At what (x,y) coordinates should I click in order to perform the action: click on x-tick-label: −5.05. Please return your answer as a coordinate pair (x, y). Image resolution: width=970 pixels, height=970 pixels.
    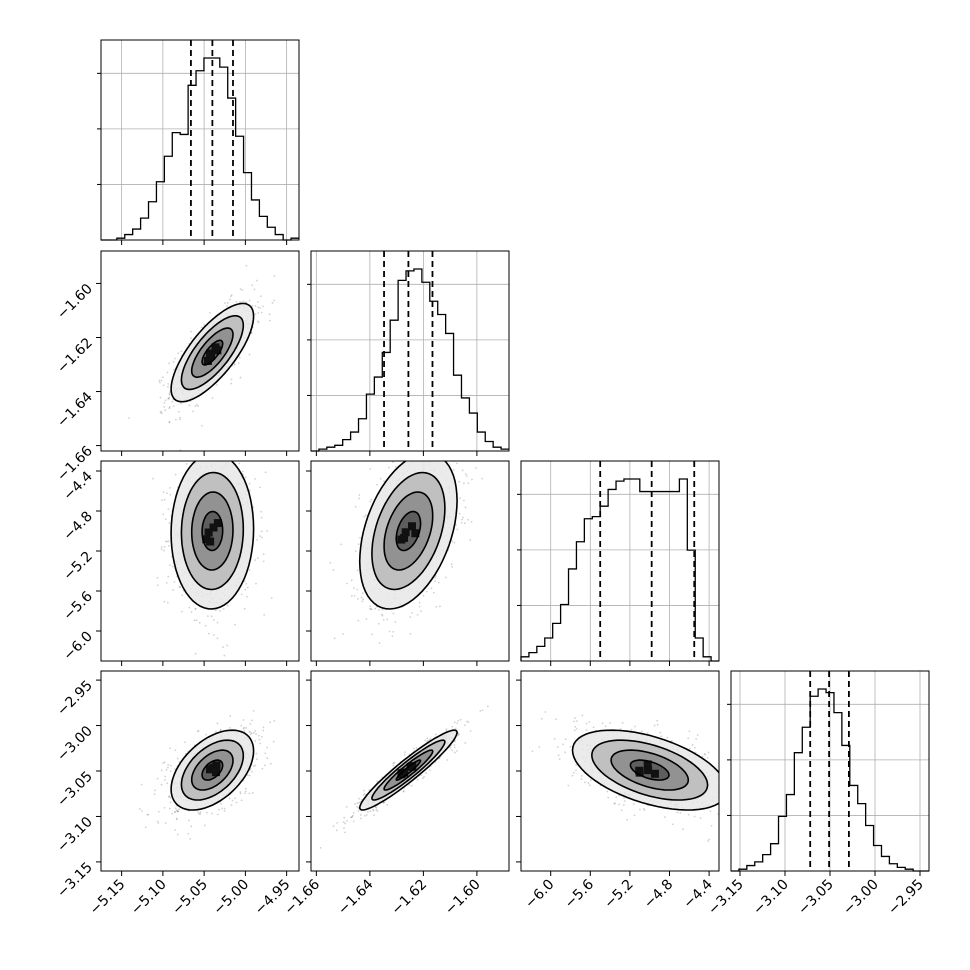
    Looking at the image, I should click on (190, 898).